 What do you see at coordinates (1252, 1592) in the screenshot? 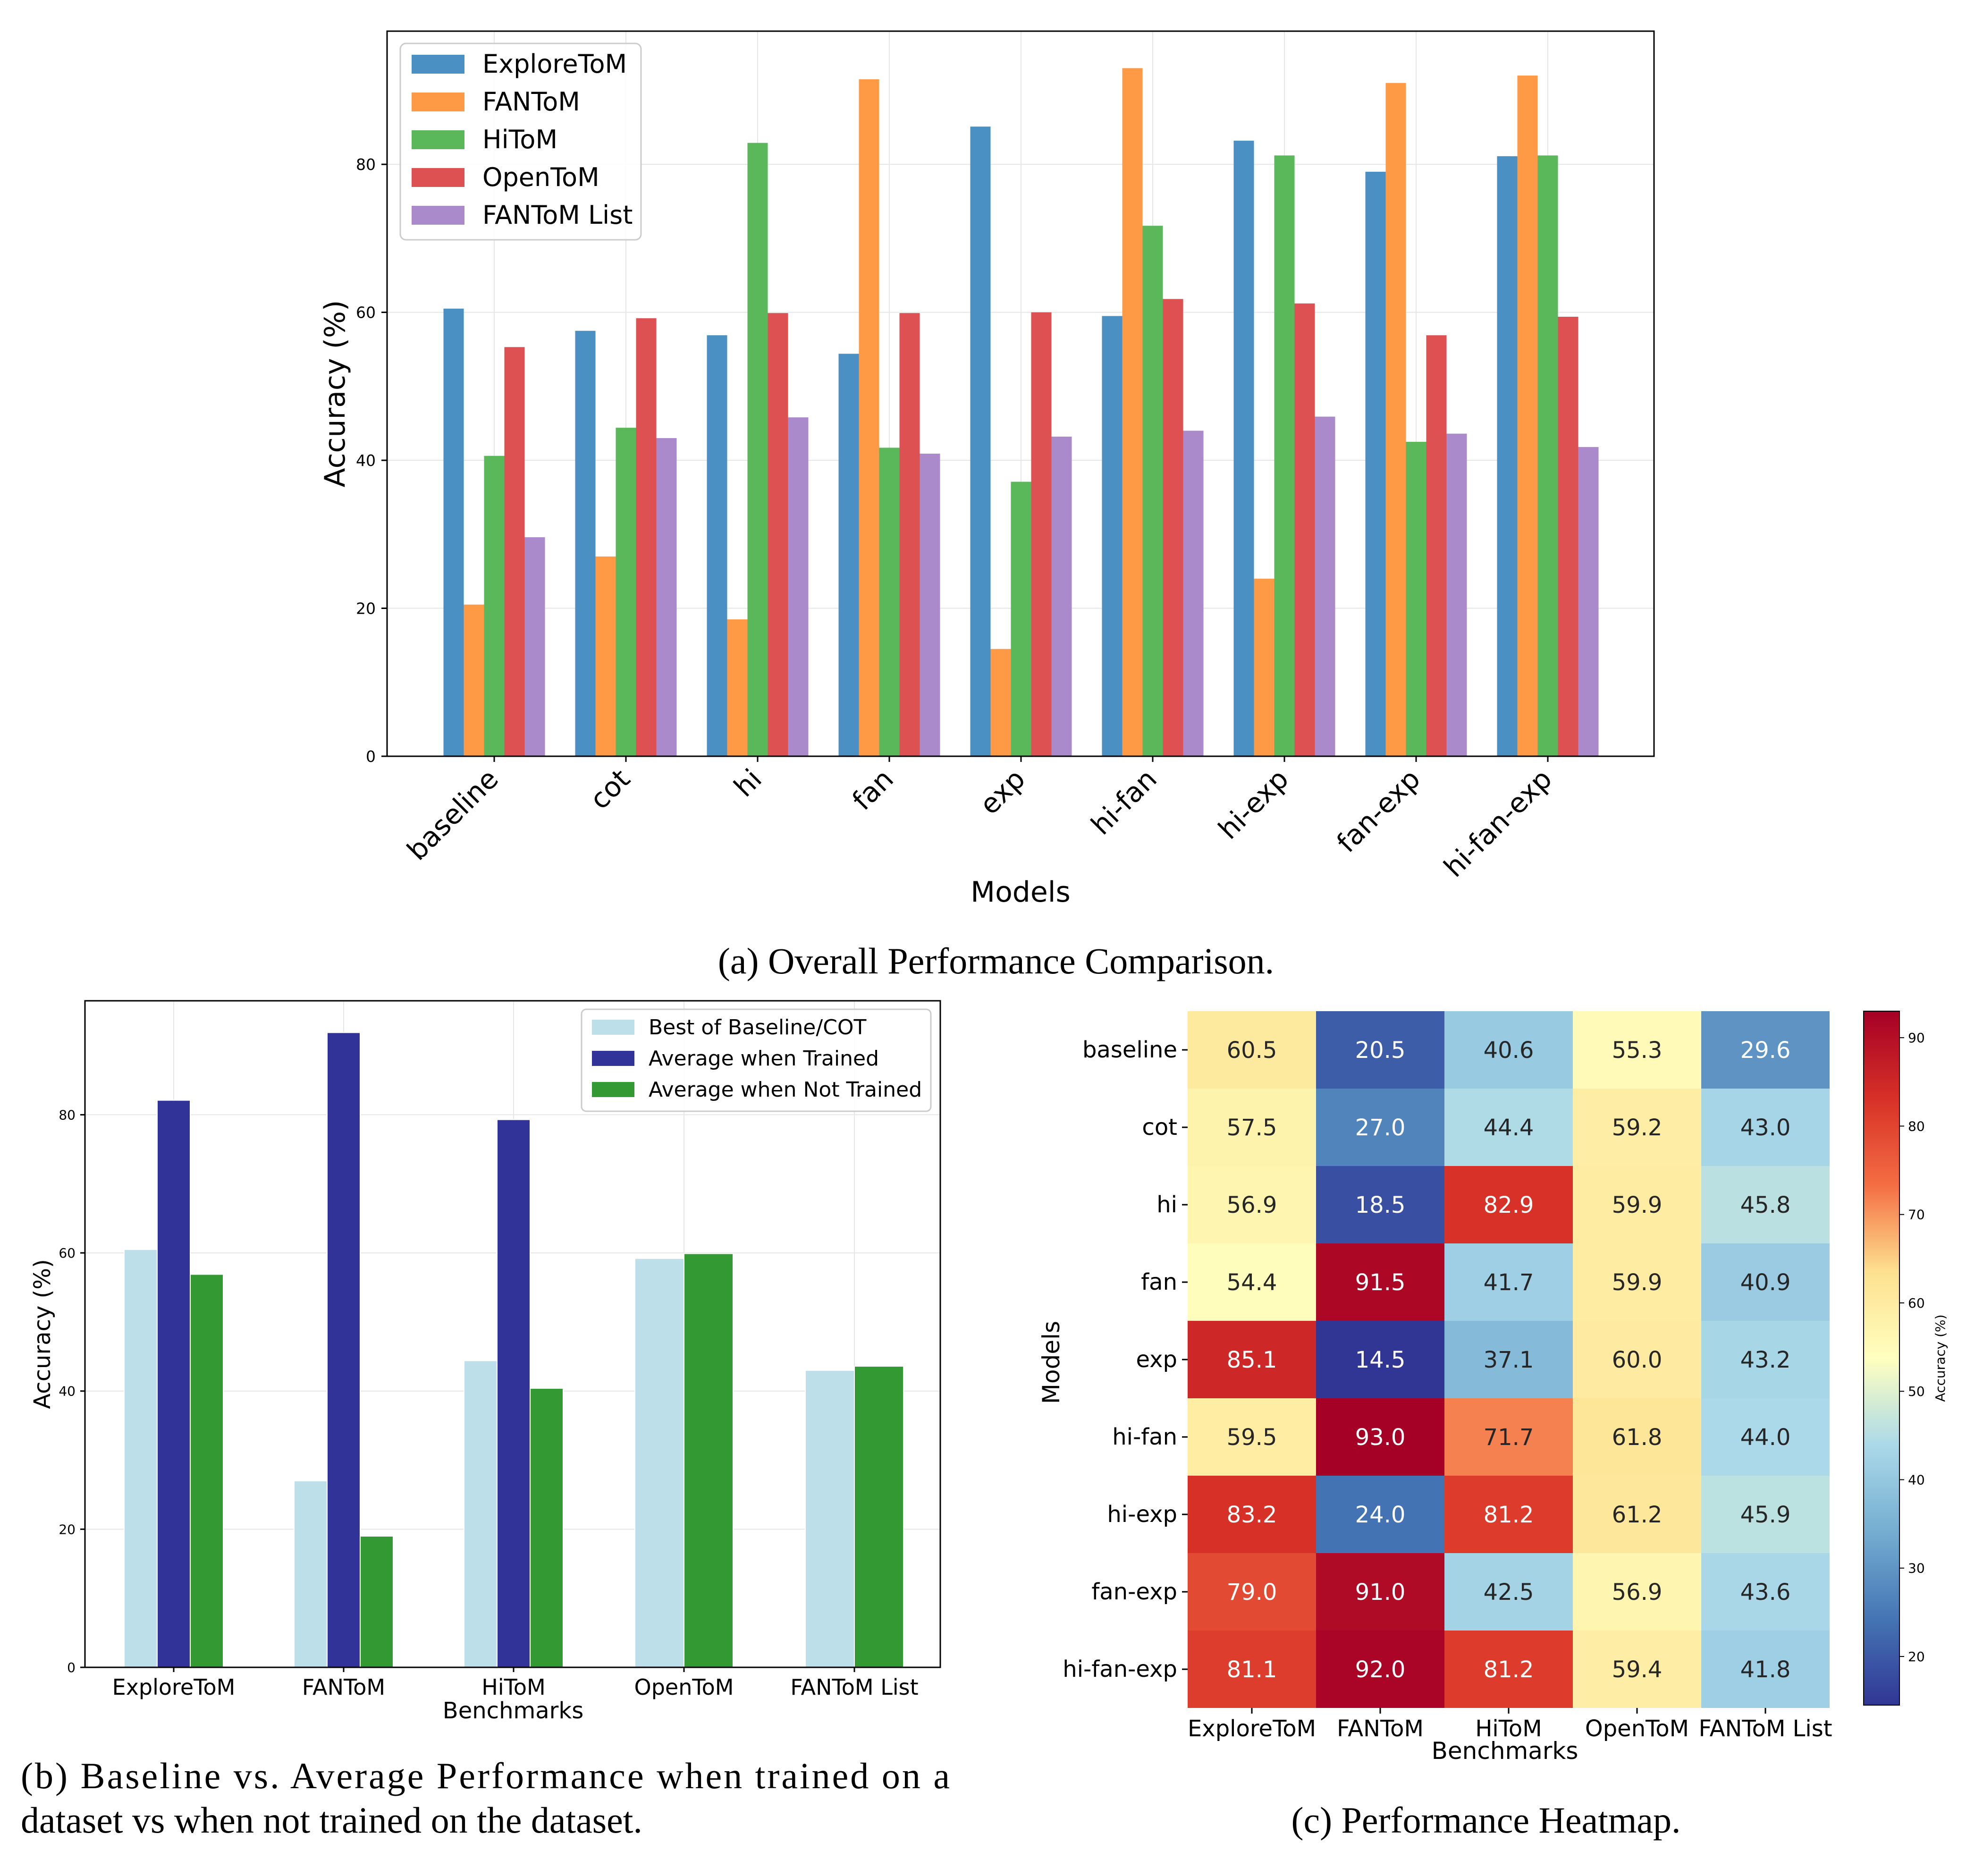
I see `heatmap-cell-fan-exp-exploretom` at bounding box center [1252, 1592].